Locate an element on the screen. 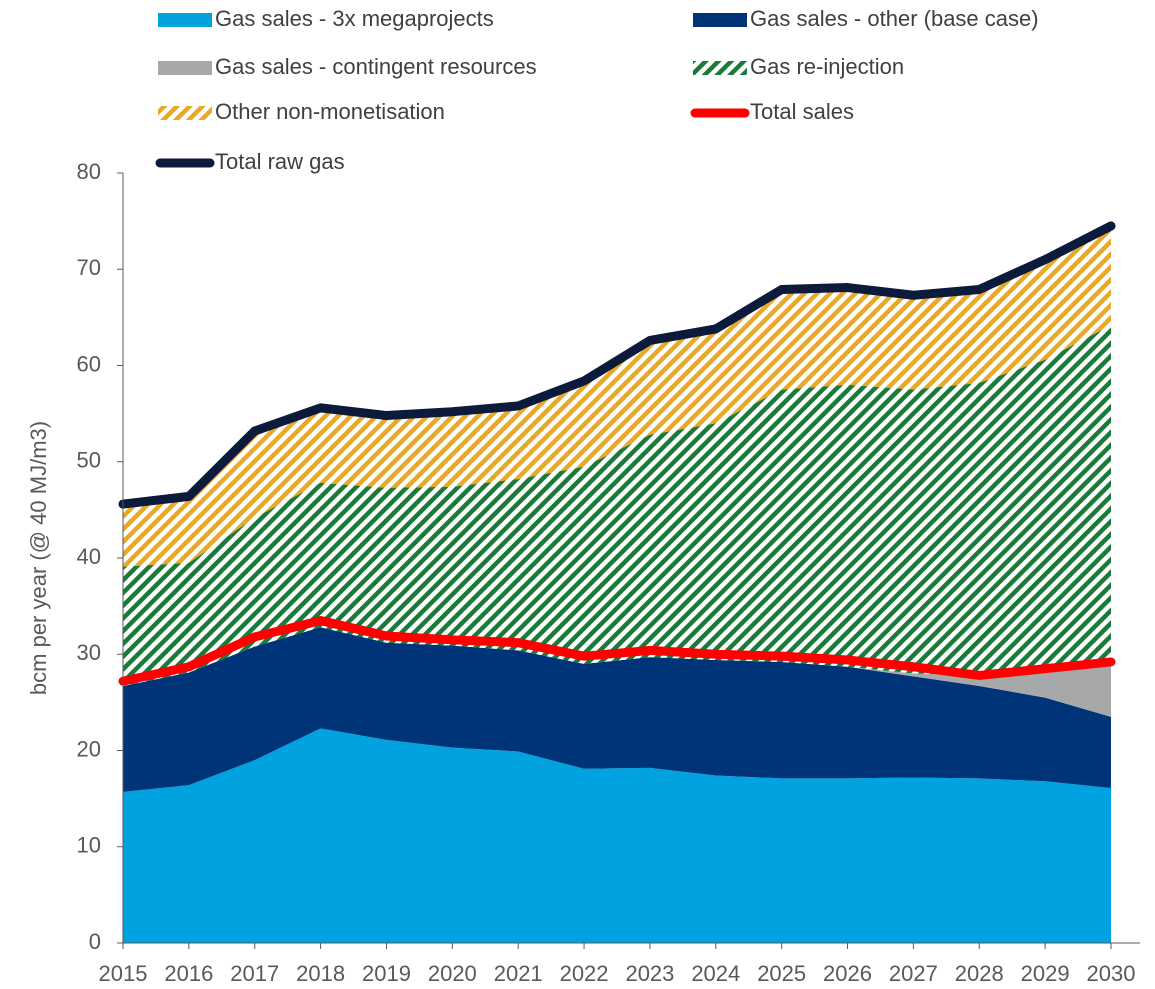 This screenshot has width=1155, height=989. y-tick-label: 20 is located at coordinates (89, 748).